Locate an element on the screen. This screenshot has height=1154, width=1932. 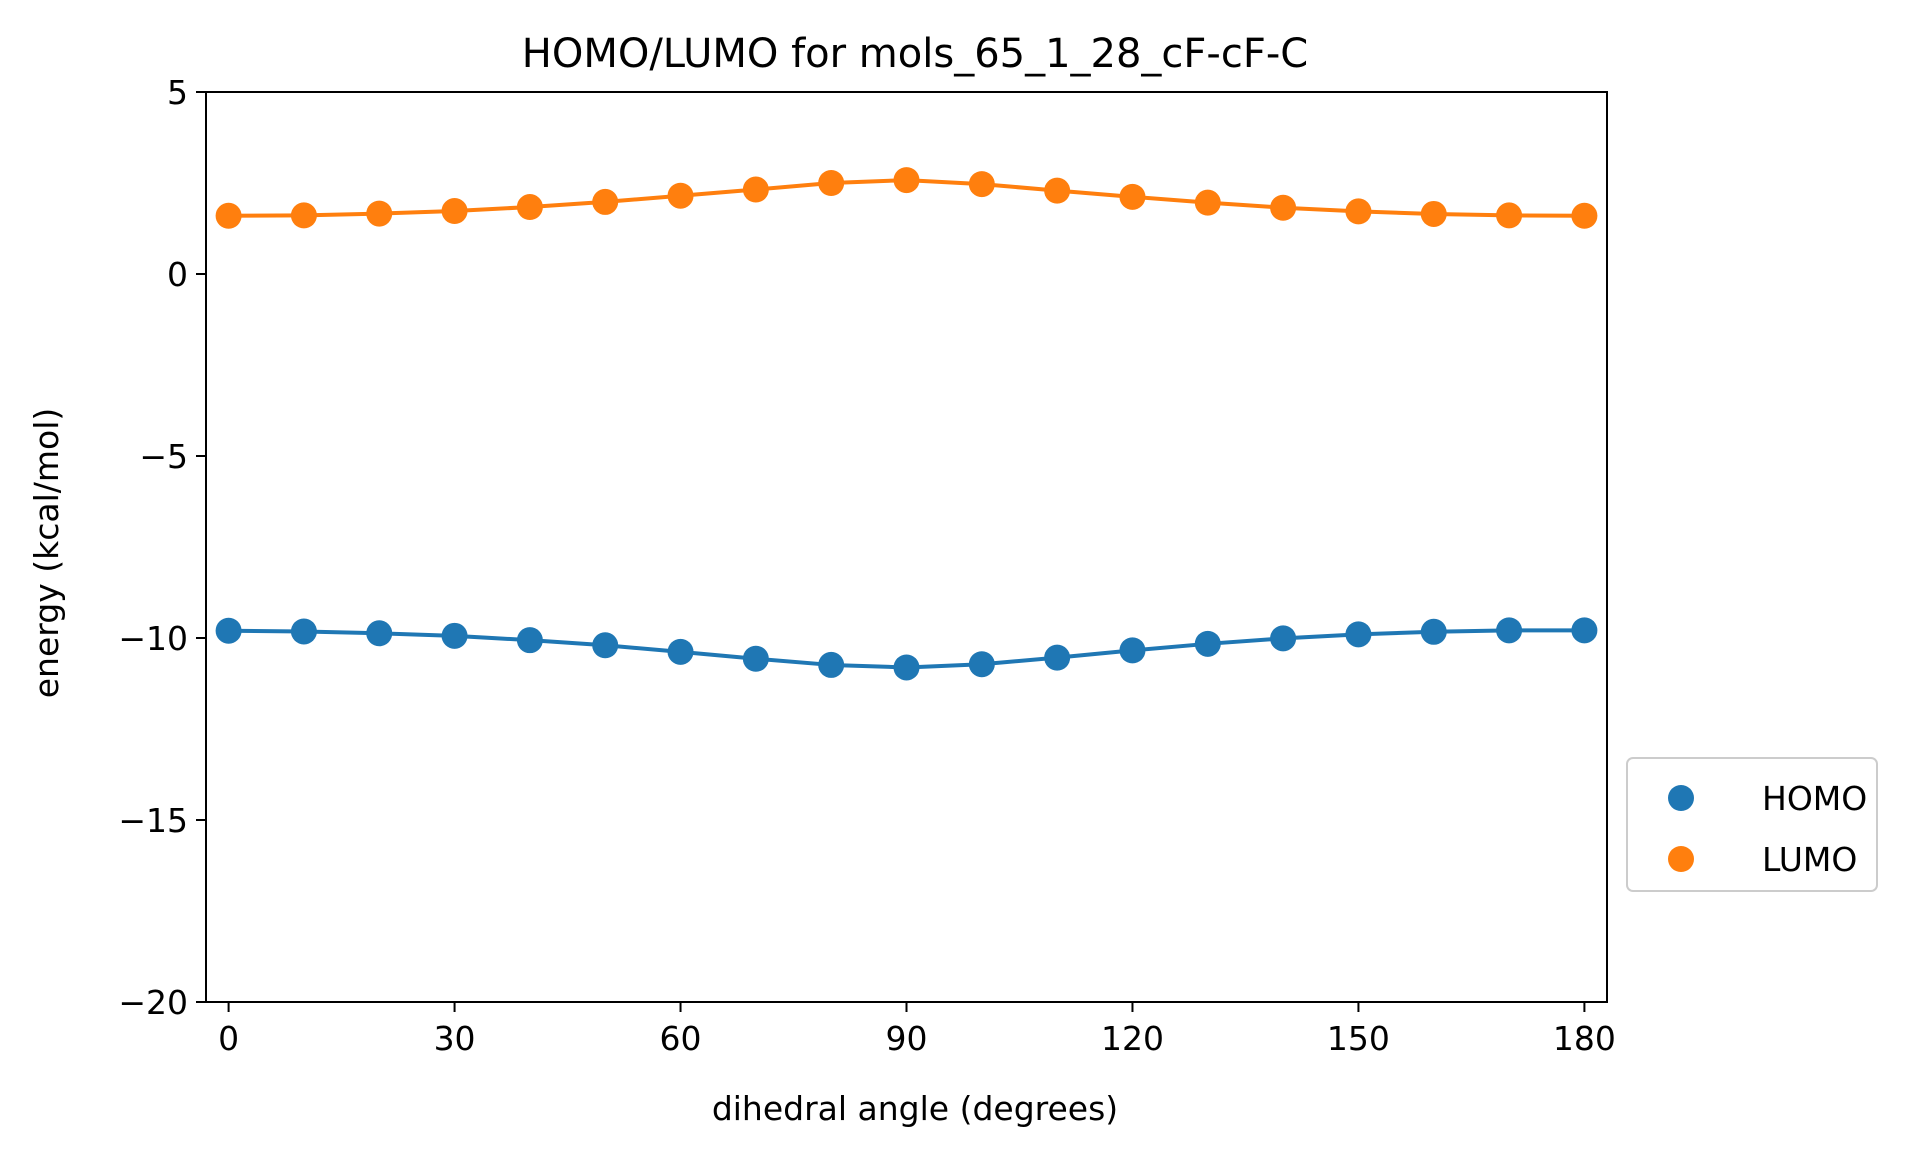
legend: HOMO LUMO is located at coordinates (1752, 824).